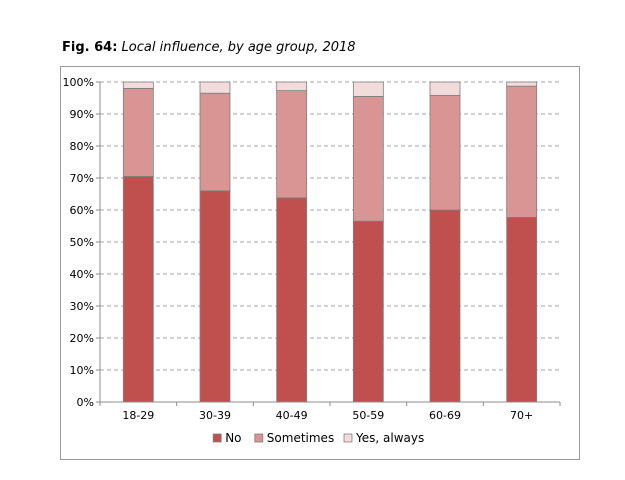 This screenshot has height=480, width=625. What do you see at coordinates (522, 309) in the screenshot?
I see `bar-no-70+` at bounding box center [522, 309].